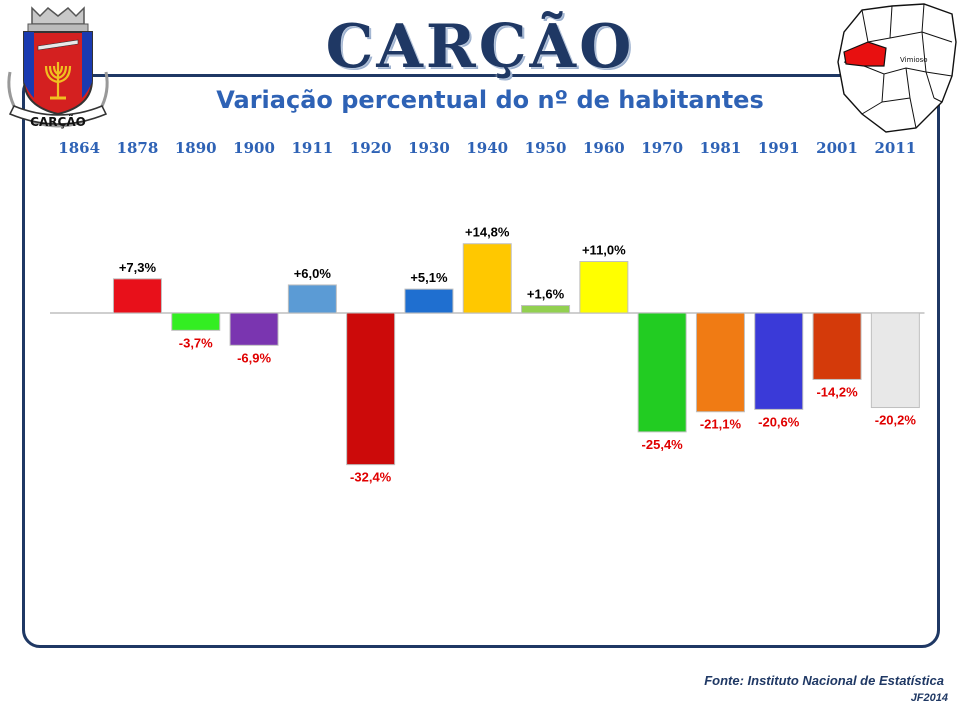 The height and width of the screenshot is (720, 960). What do you see at coordinates (196, 342) in the screenshot?
I see `value-label-1890: -3,7%` at bounding box center [196, 342].